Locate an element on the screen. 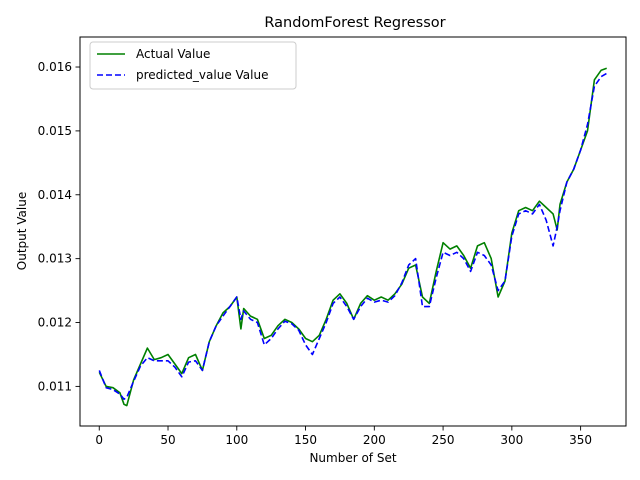 The height and width of the screenshot is (480, 640). x-axis-label: Number of Set is located at coordinates (352, 458).